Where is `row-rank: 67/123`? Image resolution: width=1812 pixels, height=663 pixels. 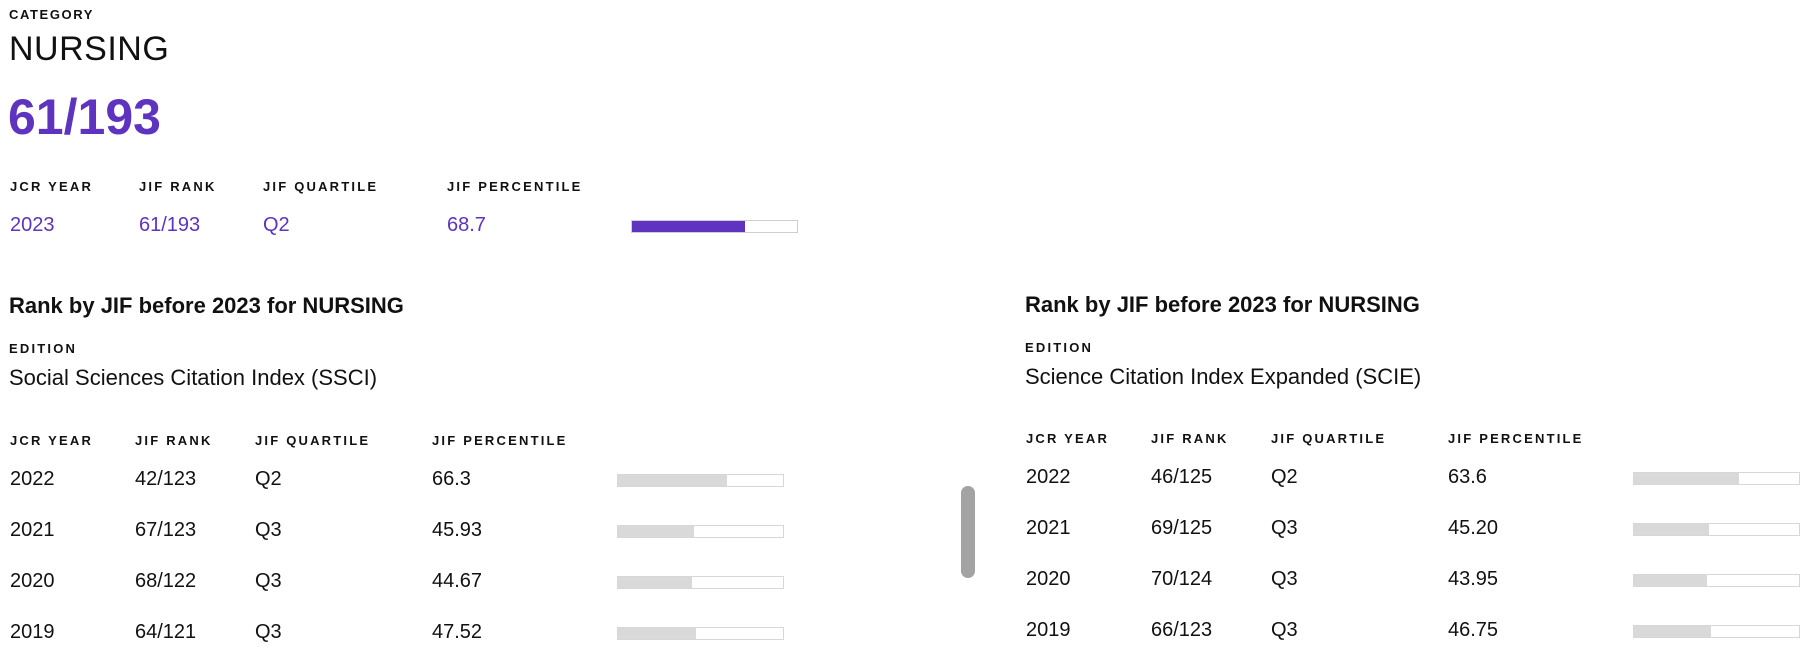
row-rank: 67/123 is located at coordinates (166, 530).